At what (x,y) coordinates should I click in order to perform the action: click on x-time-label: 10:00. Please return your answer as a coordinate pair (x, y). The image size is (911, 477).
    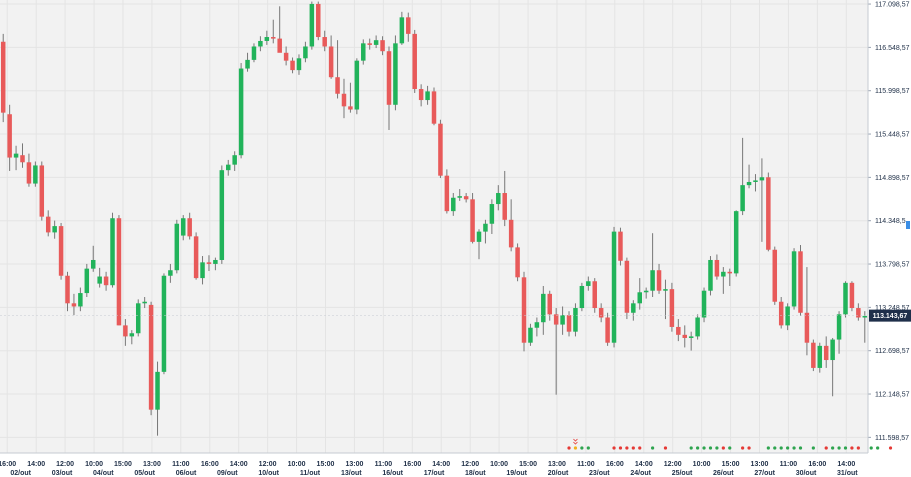
    Looking at the image, I should click on (297, 464).